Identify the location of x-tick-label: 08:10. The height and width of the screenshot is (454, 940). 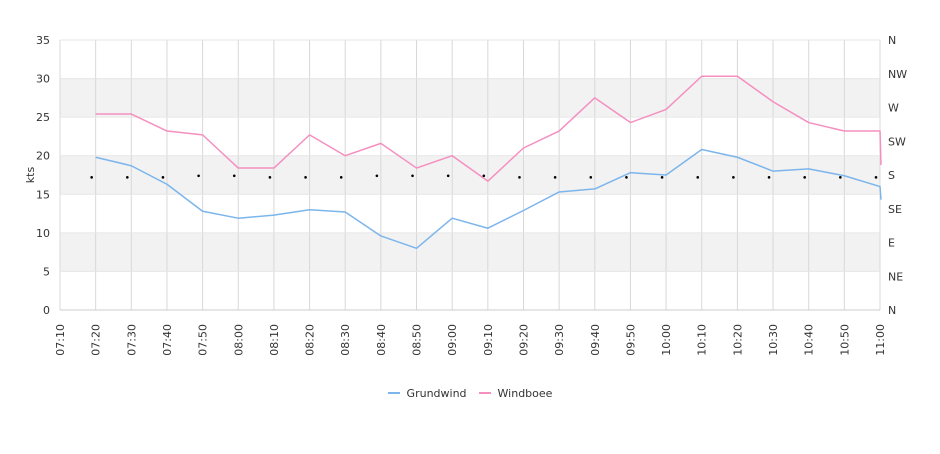
(274, 340).